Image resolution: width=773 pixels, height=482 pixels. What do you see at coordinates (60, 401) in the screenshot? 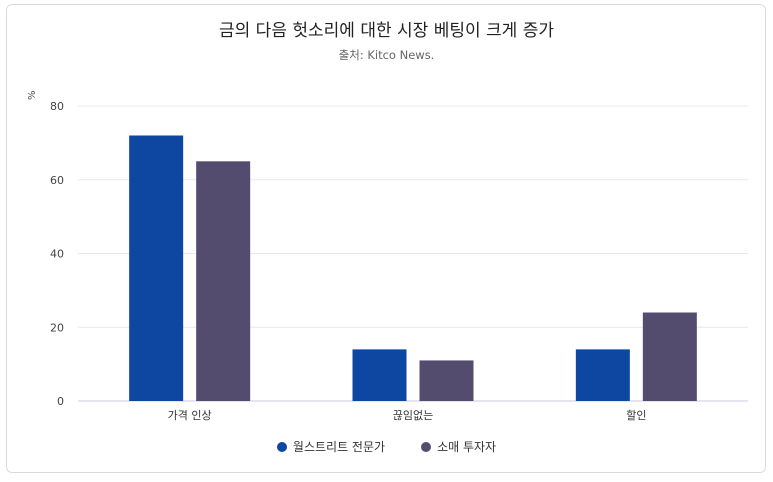
I see `y-tick-label: 0` at bounding box center [60, 401].